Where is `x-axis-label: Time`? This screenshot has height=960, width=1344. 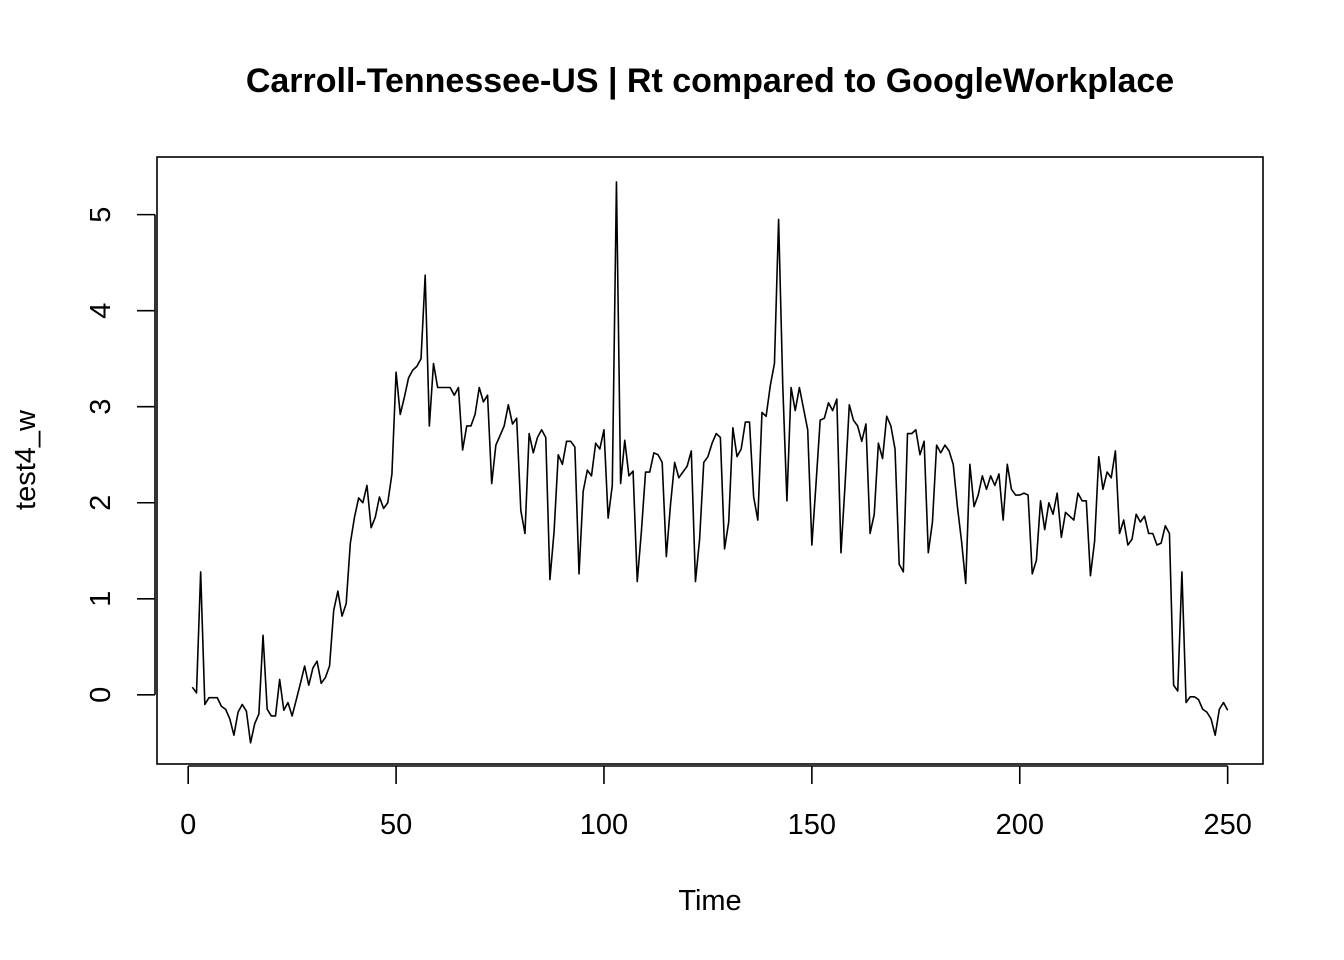 x-axis-label: Time is located at coordinates (709, 901).